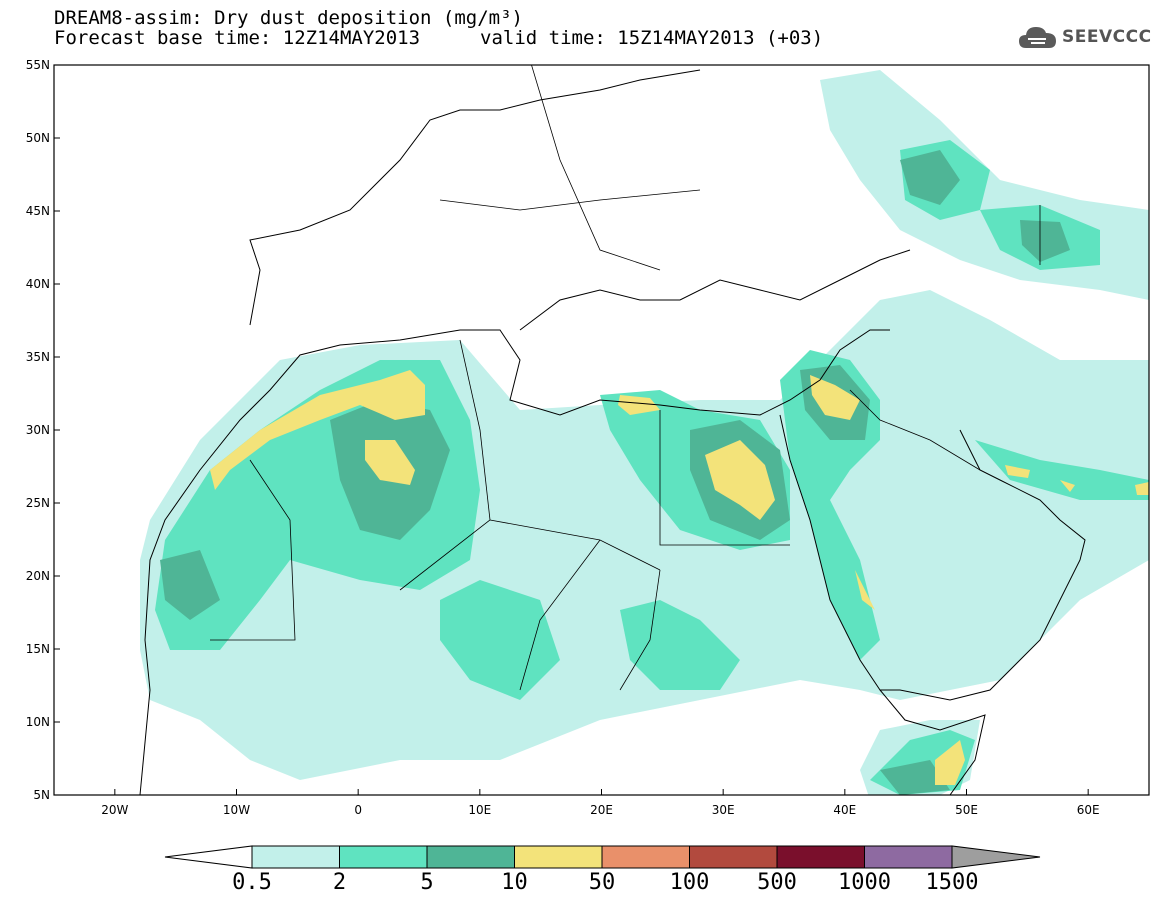  What do you see at coordinates (358, 810) in the screenshot?
I see `lon-tick-label: 0` at bounding box center [358, 810].